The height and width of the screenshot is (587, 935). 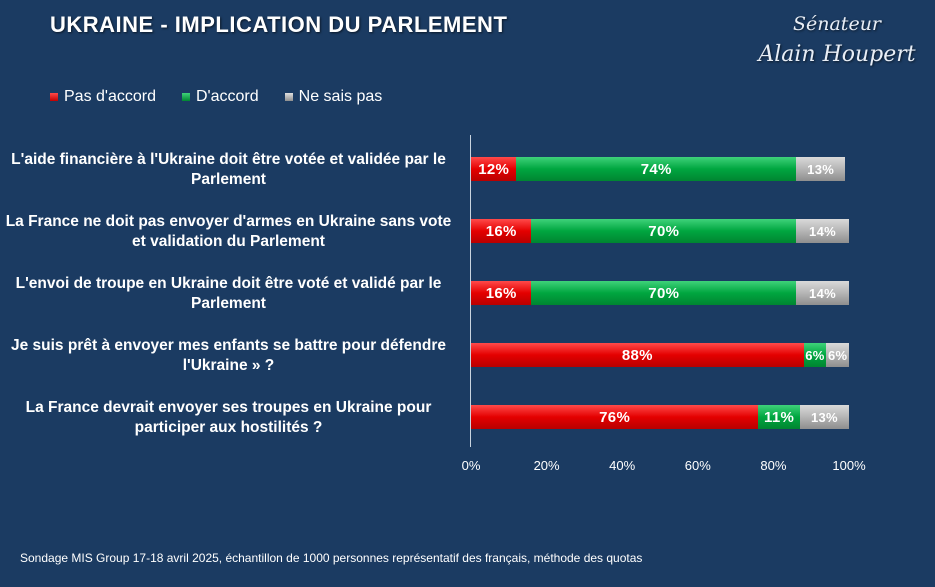 I want to click on bar-segment-daccord: 74%, so click(x=656, y=169).